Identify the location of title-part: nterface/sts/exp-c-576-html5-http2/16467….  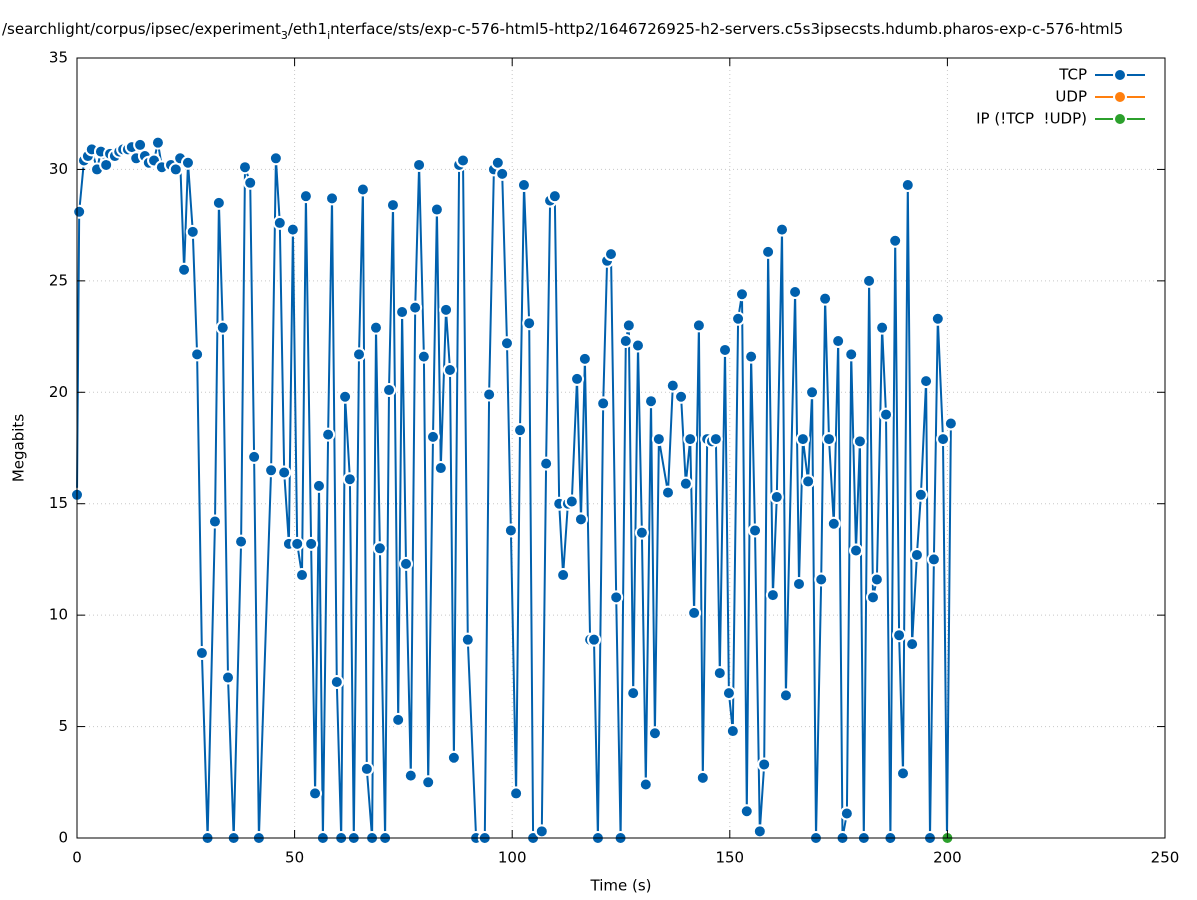
(726, 29).